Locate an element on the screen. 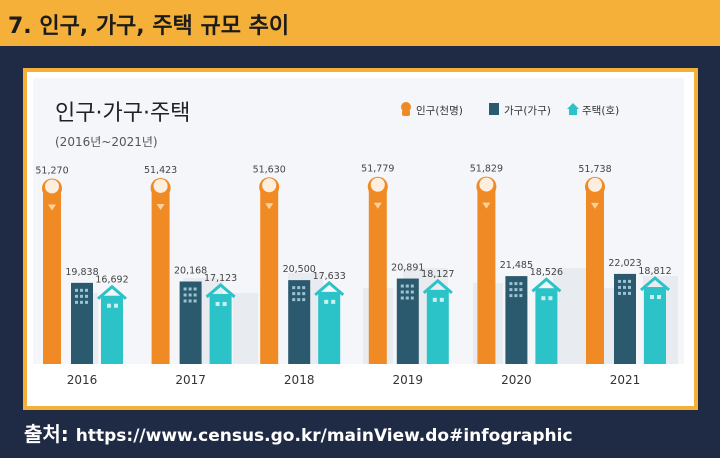 Image resolution: width=720 pixels, height=458 pixels. data-label: 20,891 is located at coordinates (407, 268).